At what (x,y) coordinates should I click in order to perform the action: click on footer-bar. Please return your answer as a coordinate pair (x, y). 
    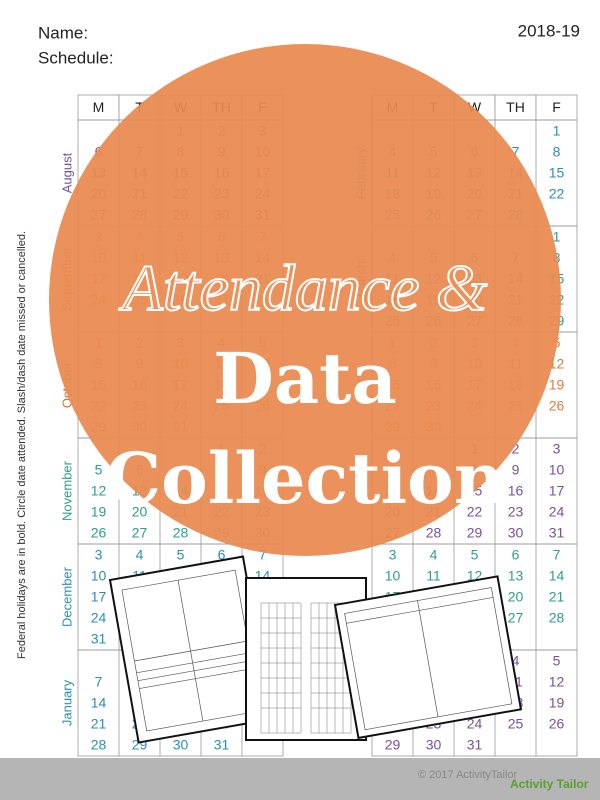
    Looking at the image, I should click on (300, 779).